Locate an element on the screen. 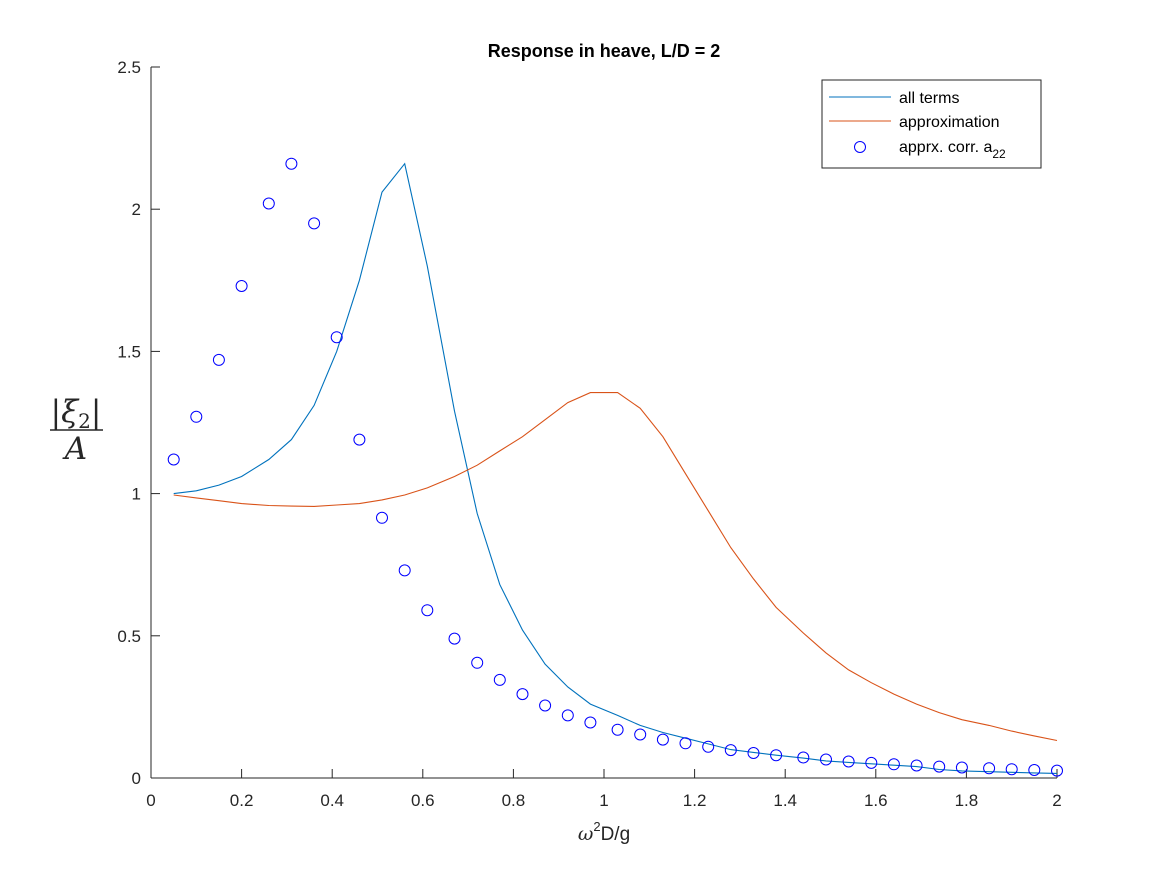 The height and width of the screenshot is (875, 1167). x-tick-label: 0.2 is located at coordinates (242, 800).